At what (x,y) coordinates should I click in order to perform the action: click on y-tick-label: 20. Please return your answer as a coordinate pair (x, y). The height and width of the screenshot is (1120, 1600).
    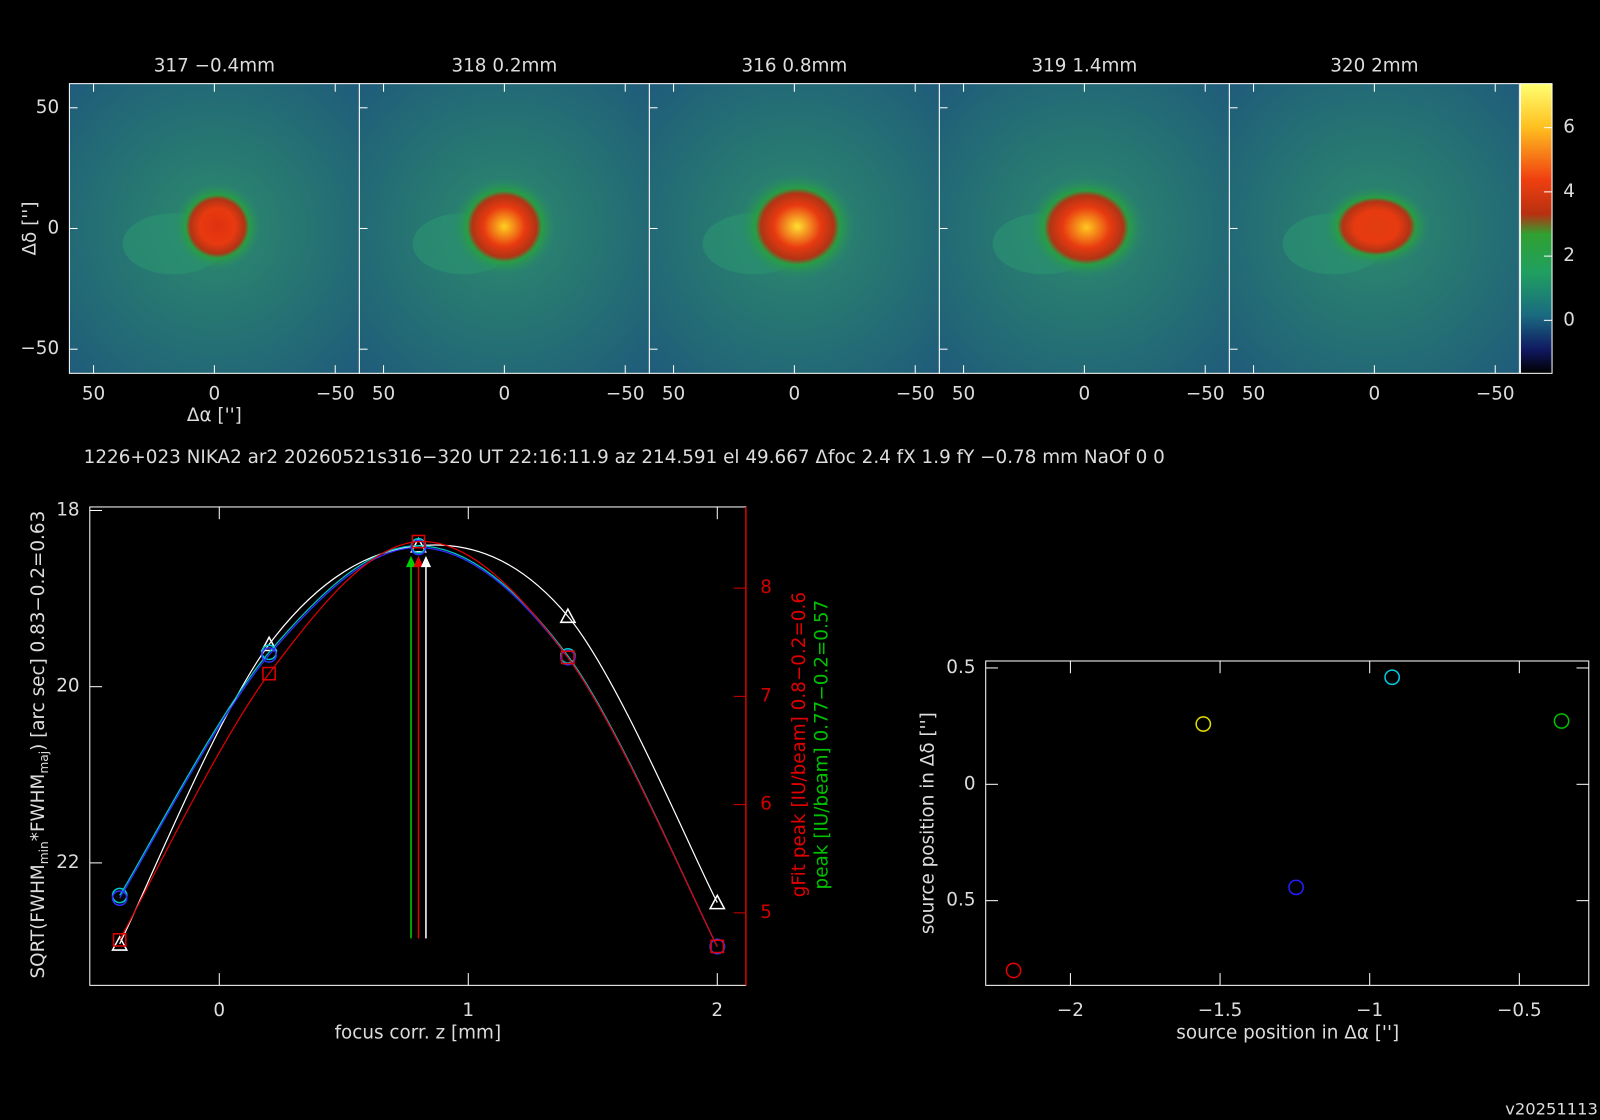
    Looking at the image, I should click on (67, 686).